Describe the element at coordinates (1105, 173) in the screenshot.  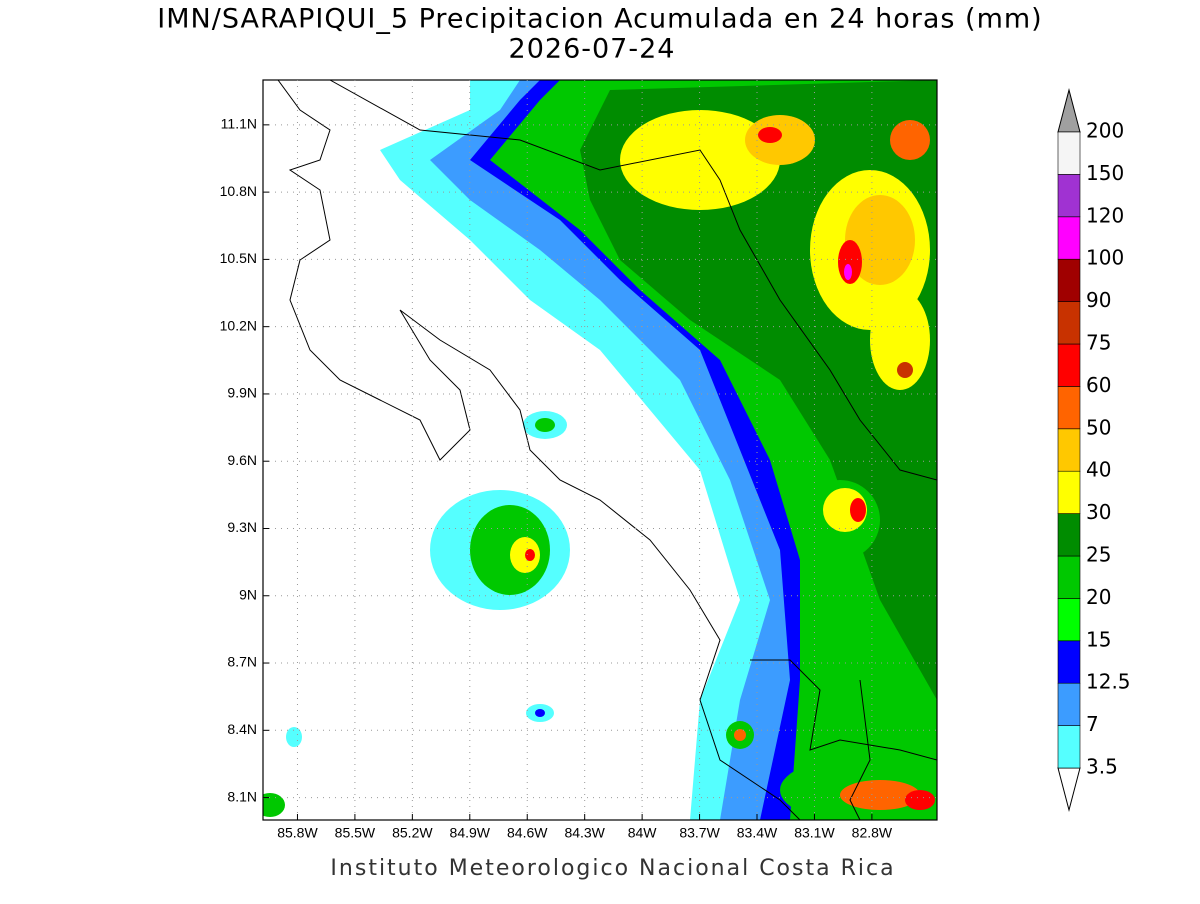
I see `colorbar-label: 150` at that location.